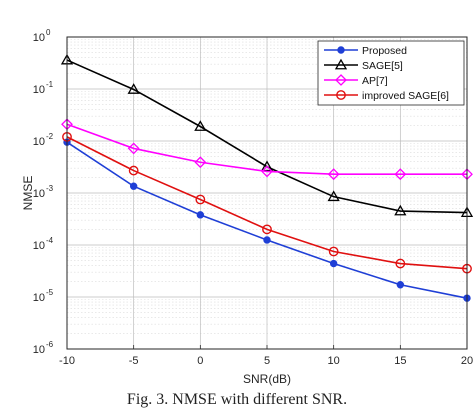 The width and height of the screenshot is (474, 420). Describe the element at coordinates (50, 292) in the screenshot. I see `y-tick-exponent: -5` at that location.